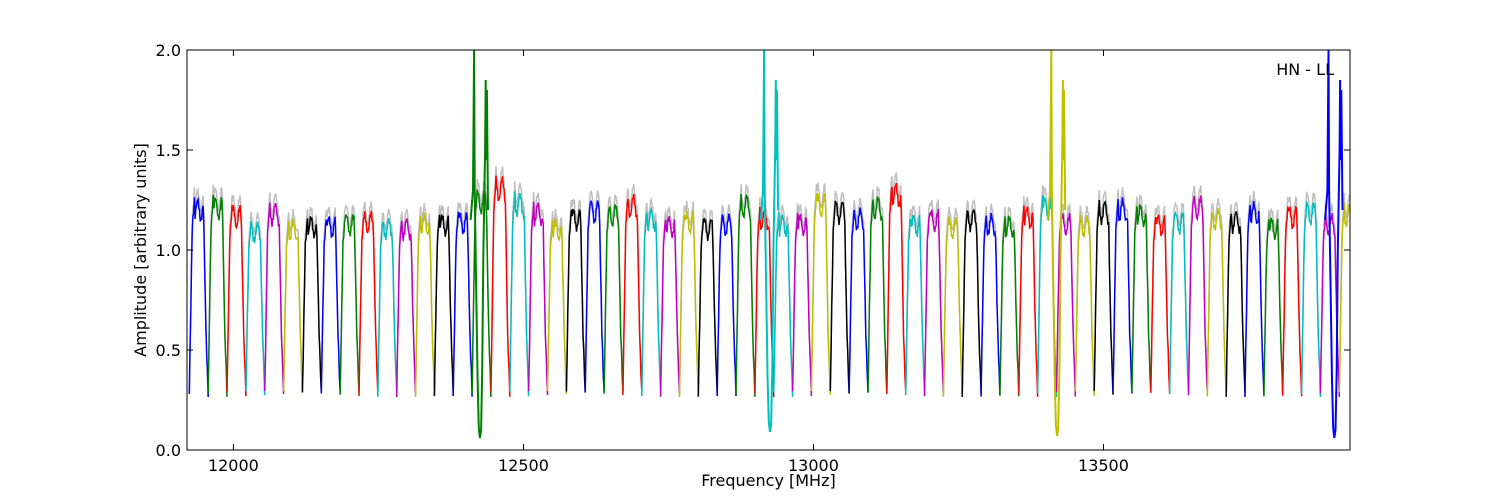  What do you see at coordinates (1305, 69) in the screenshot?
I see `annotation-label: HN - LL` at bounding box center [1305, 69].